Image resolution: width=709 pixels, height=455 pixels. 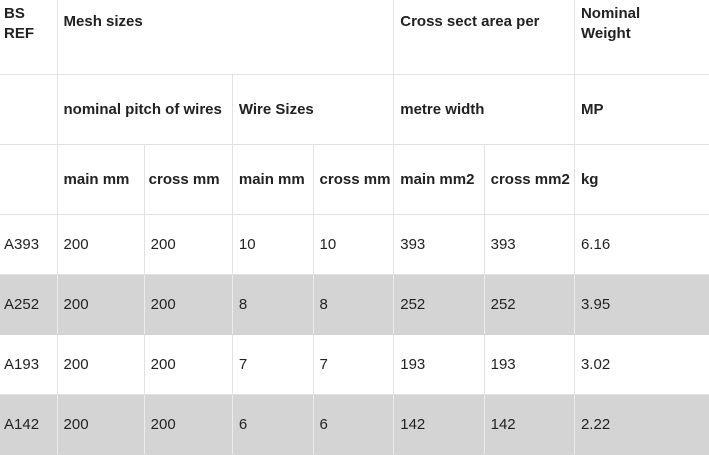 What do you see at coordinates (273, 244) in the screenshot?
I see `cell-wire-main: 10` at bounding box center [273, 244].